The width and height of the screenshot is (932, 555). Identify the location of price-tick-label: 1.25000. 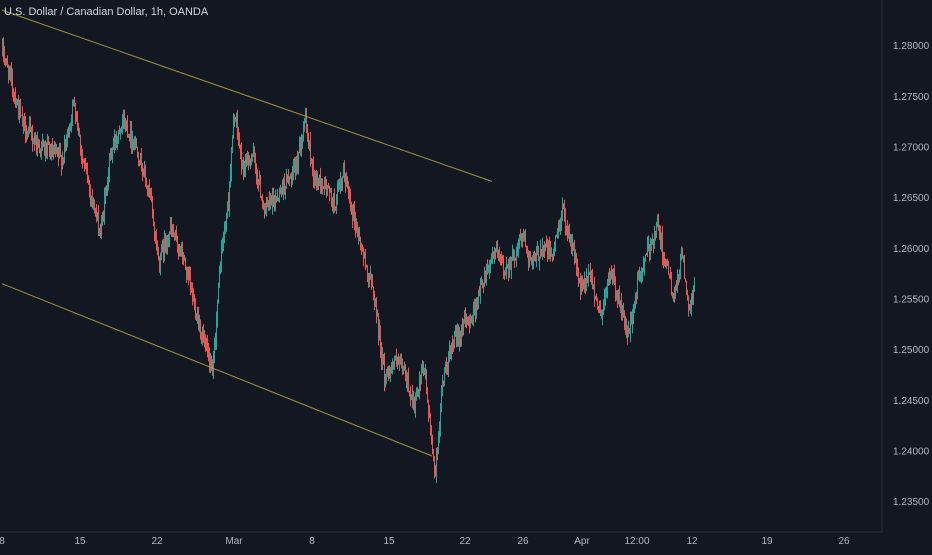
(911, 350).